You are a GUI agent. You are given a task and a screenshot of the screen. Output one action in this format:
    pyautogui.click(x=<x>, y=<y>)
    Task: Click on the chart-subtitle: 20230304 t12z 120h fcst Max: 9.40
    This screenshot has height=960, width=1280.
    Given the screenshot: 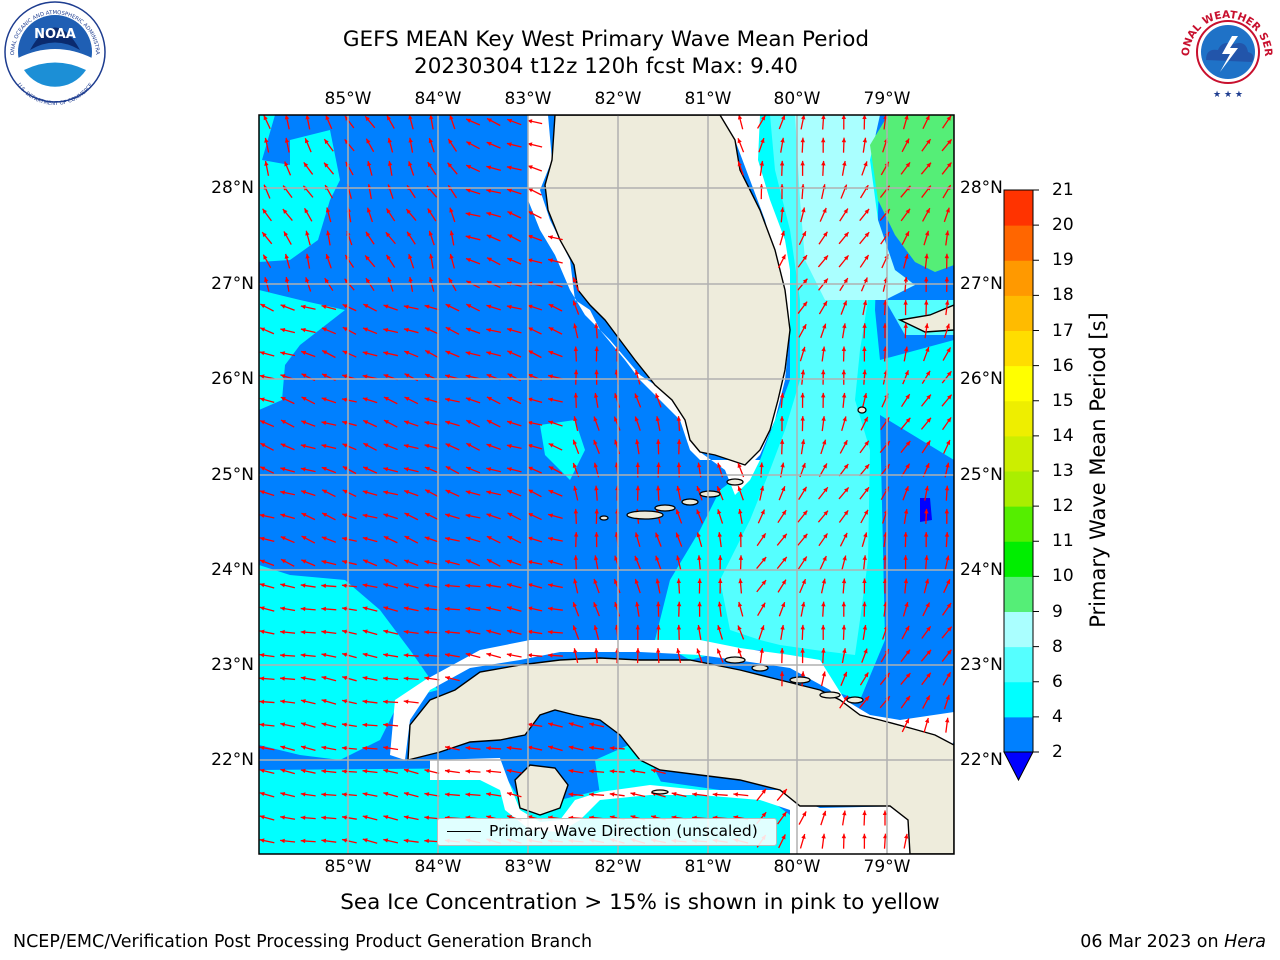 What is the action you would take?
    pyautogui.click(x=606, y=66)
    